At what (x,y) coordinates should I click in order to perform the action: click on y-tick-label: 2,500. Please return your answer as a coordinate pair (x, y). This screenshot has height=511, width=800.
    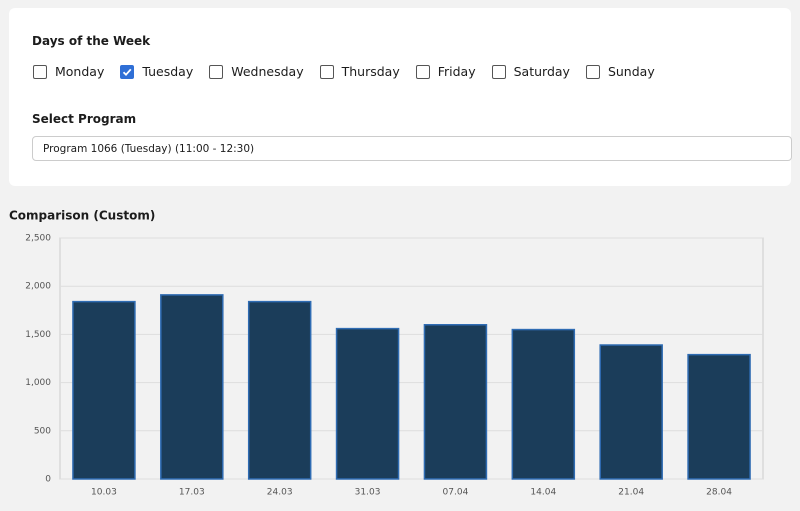
    Looking at the image, I should click on (38, 239).